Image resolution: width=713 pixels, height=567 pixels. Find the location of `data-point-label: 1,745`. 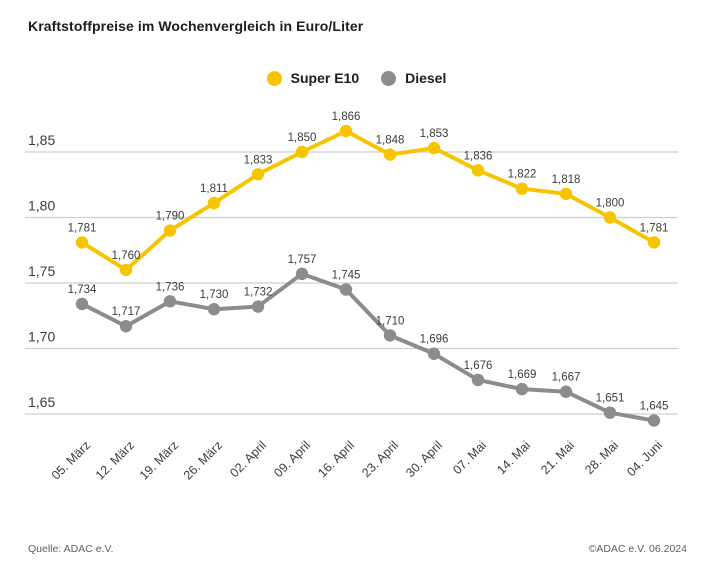

data-point-label: 1,745 is located at coordinates (346, 276).